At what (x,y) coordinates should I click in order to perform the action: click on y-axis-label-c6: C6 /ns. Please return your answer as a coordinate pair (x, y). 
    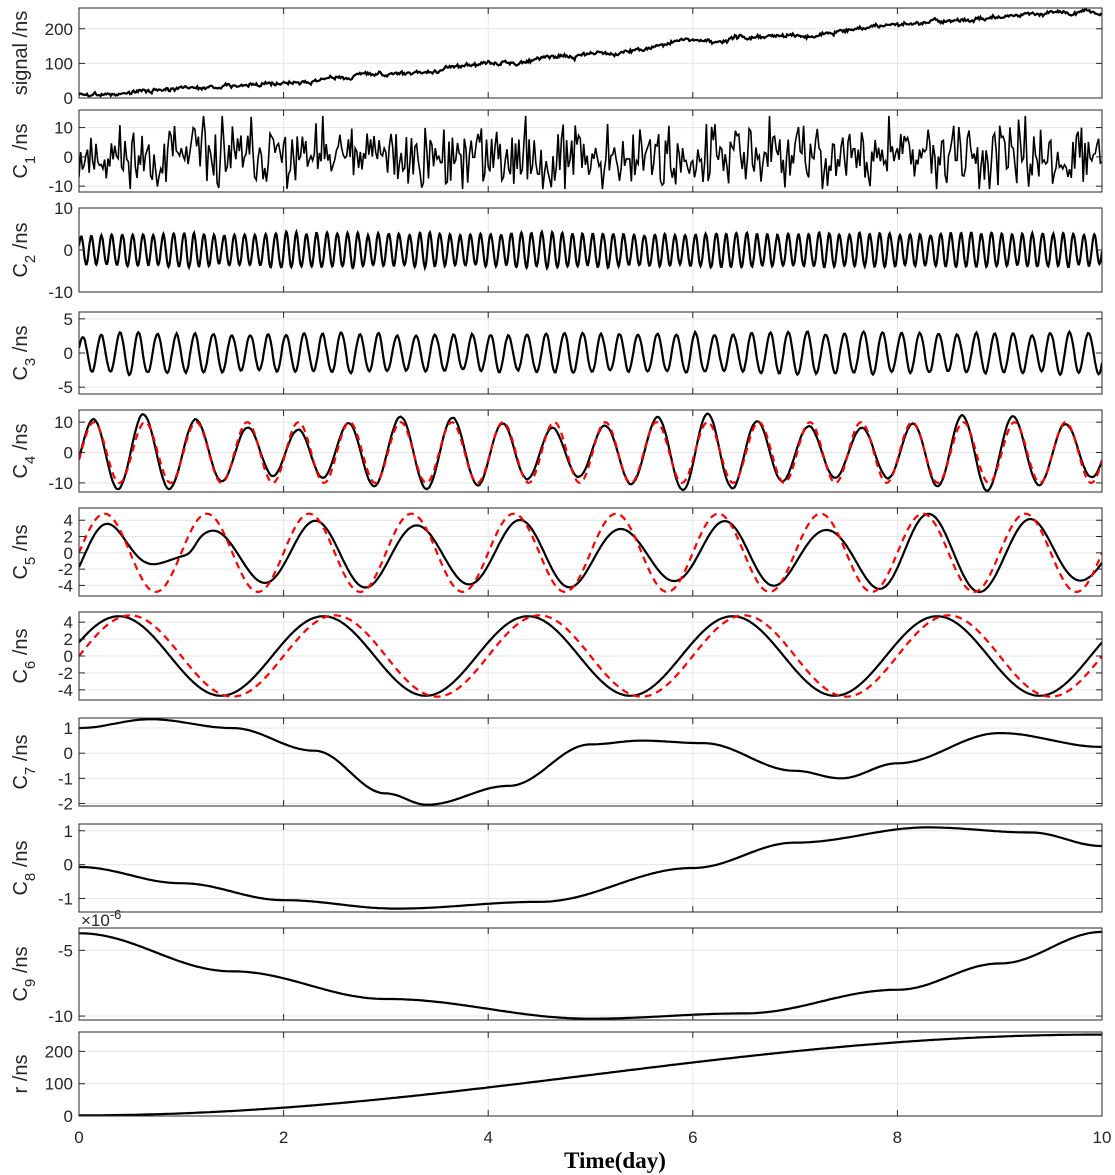
    Looking at the image, I should click on (24, 655).